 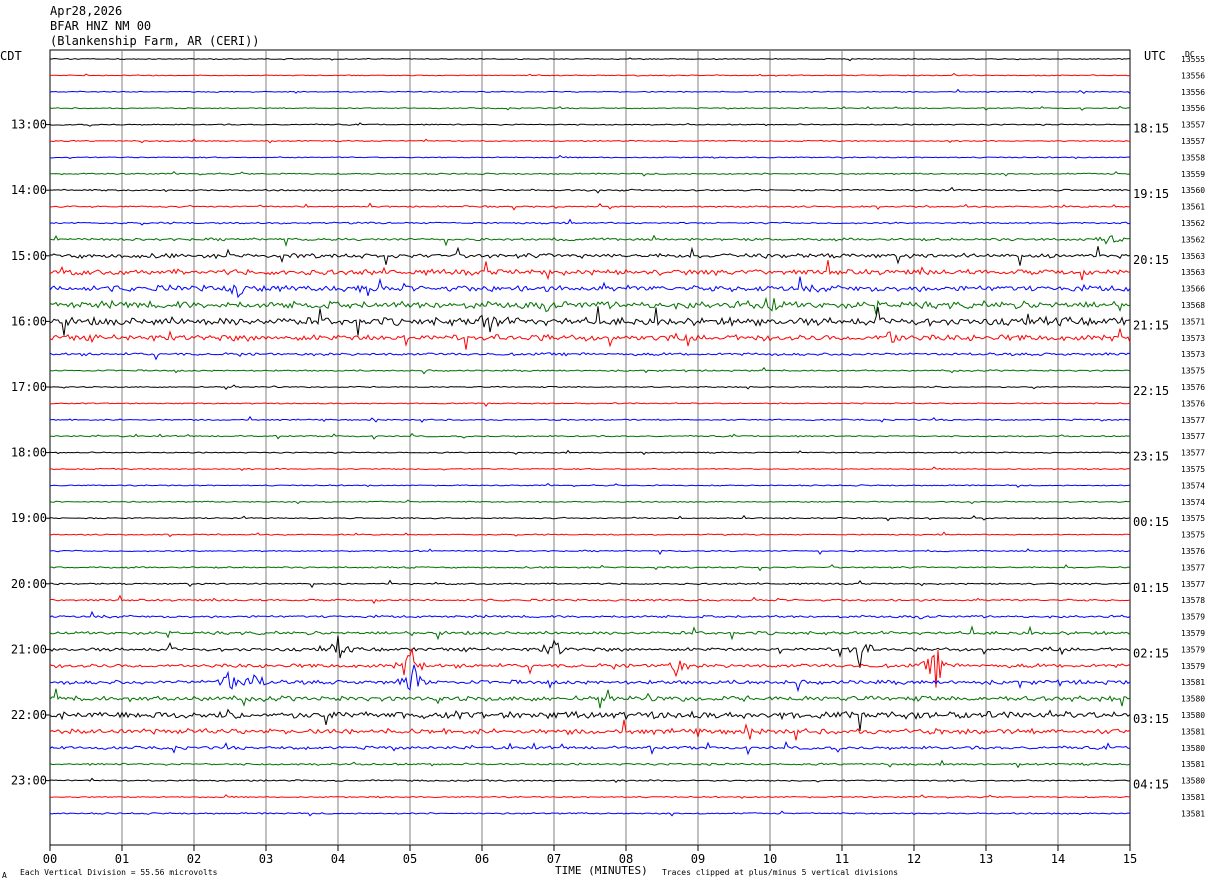 I want to click on dc-offset-label: 13568, so click(x=1193, y=305).